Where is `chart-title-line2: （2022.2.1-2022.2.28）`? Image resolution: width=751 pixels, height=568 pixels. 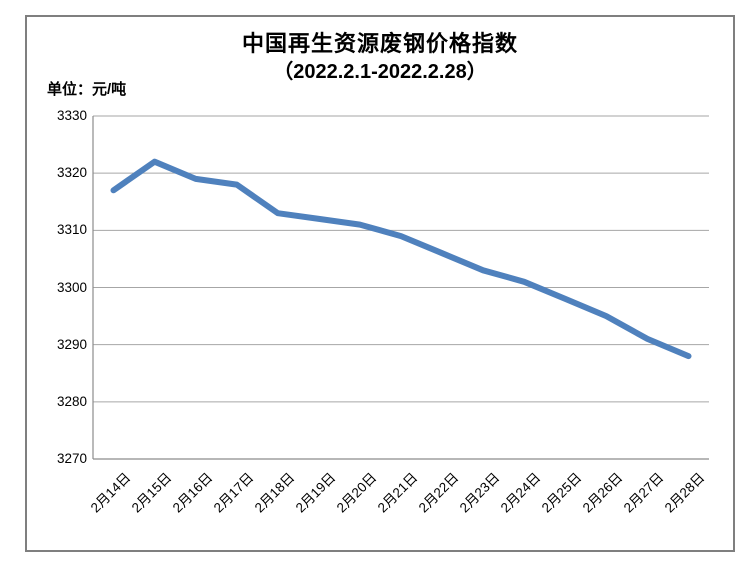 chart-title-line2: （2022.2.1-2022.2.28） is located at coordinates (380, 72).